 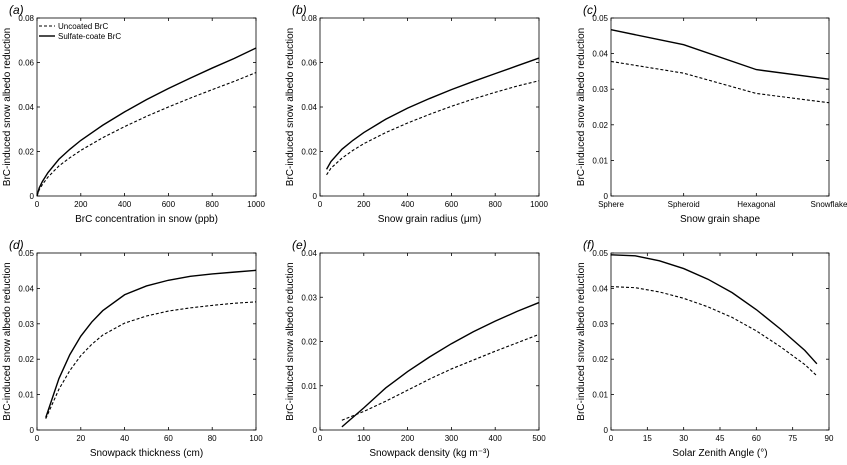 I want to click on x-axis-label: Snowpack density (kg m⁻³), so click(x=429, y=453).